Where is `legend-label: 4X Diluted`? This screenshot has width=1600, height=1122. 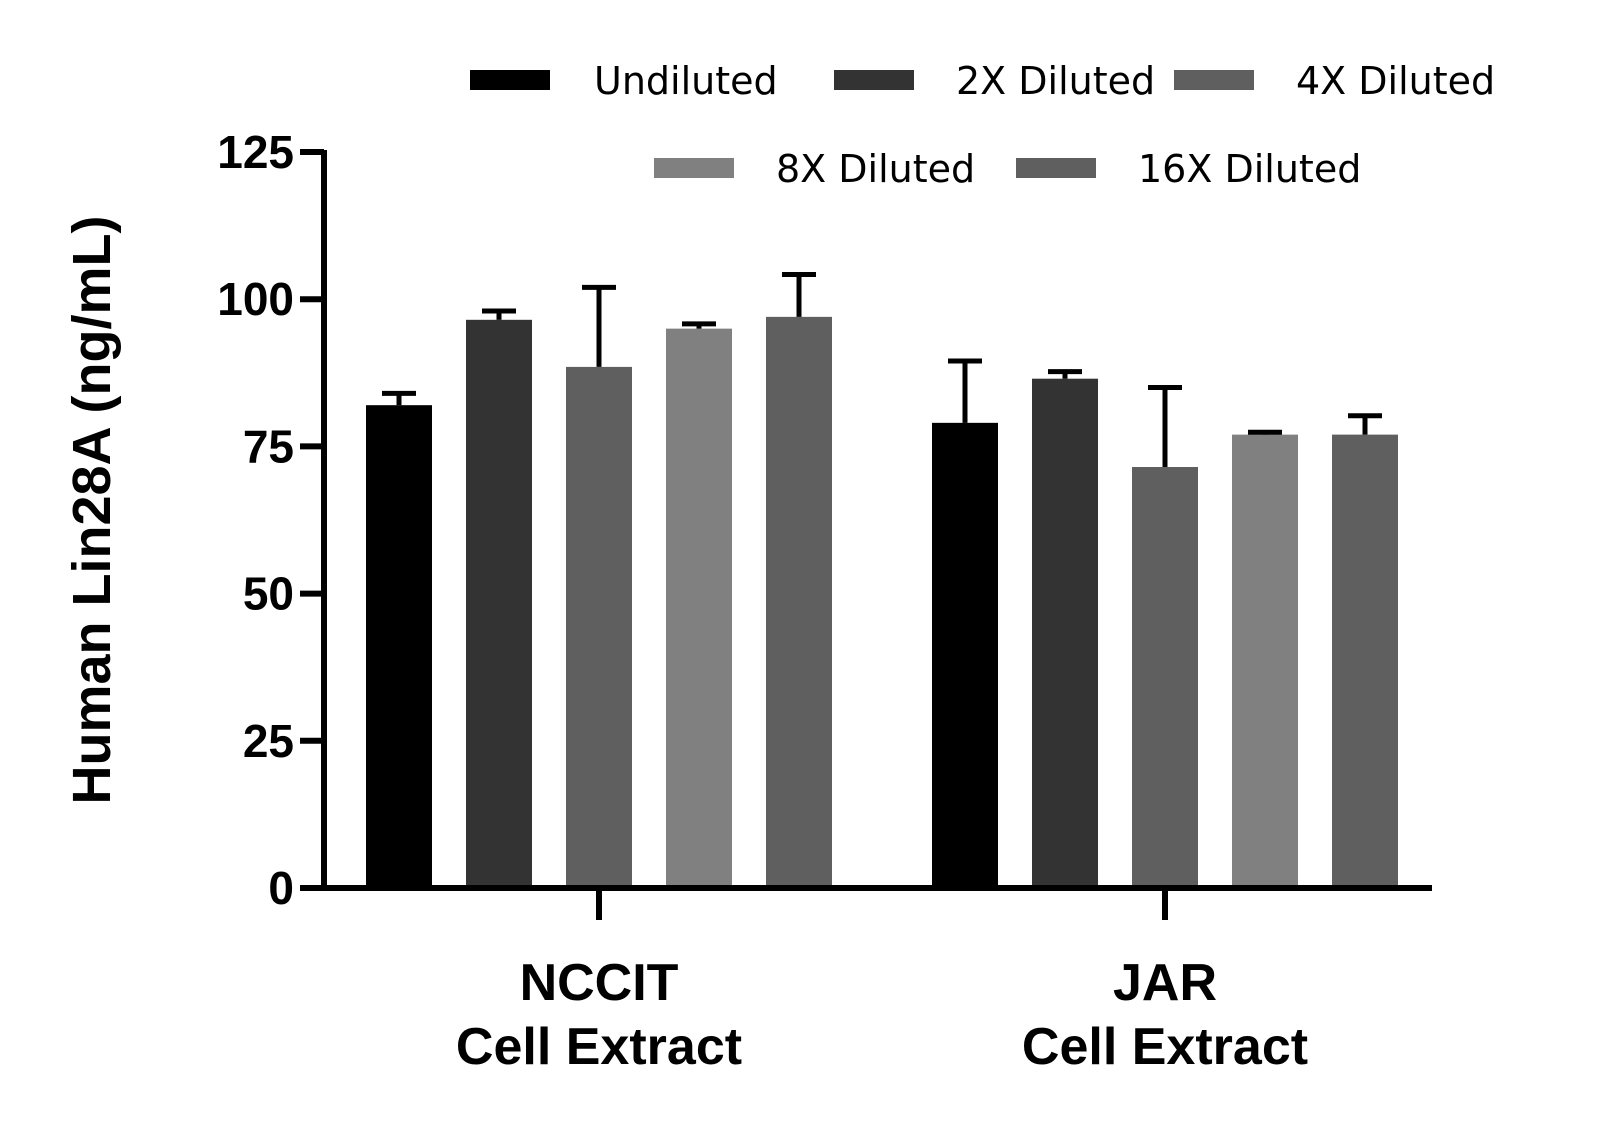 legend-label: 4X Diluted is located at coordinates (1395, 81).